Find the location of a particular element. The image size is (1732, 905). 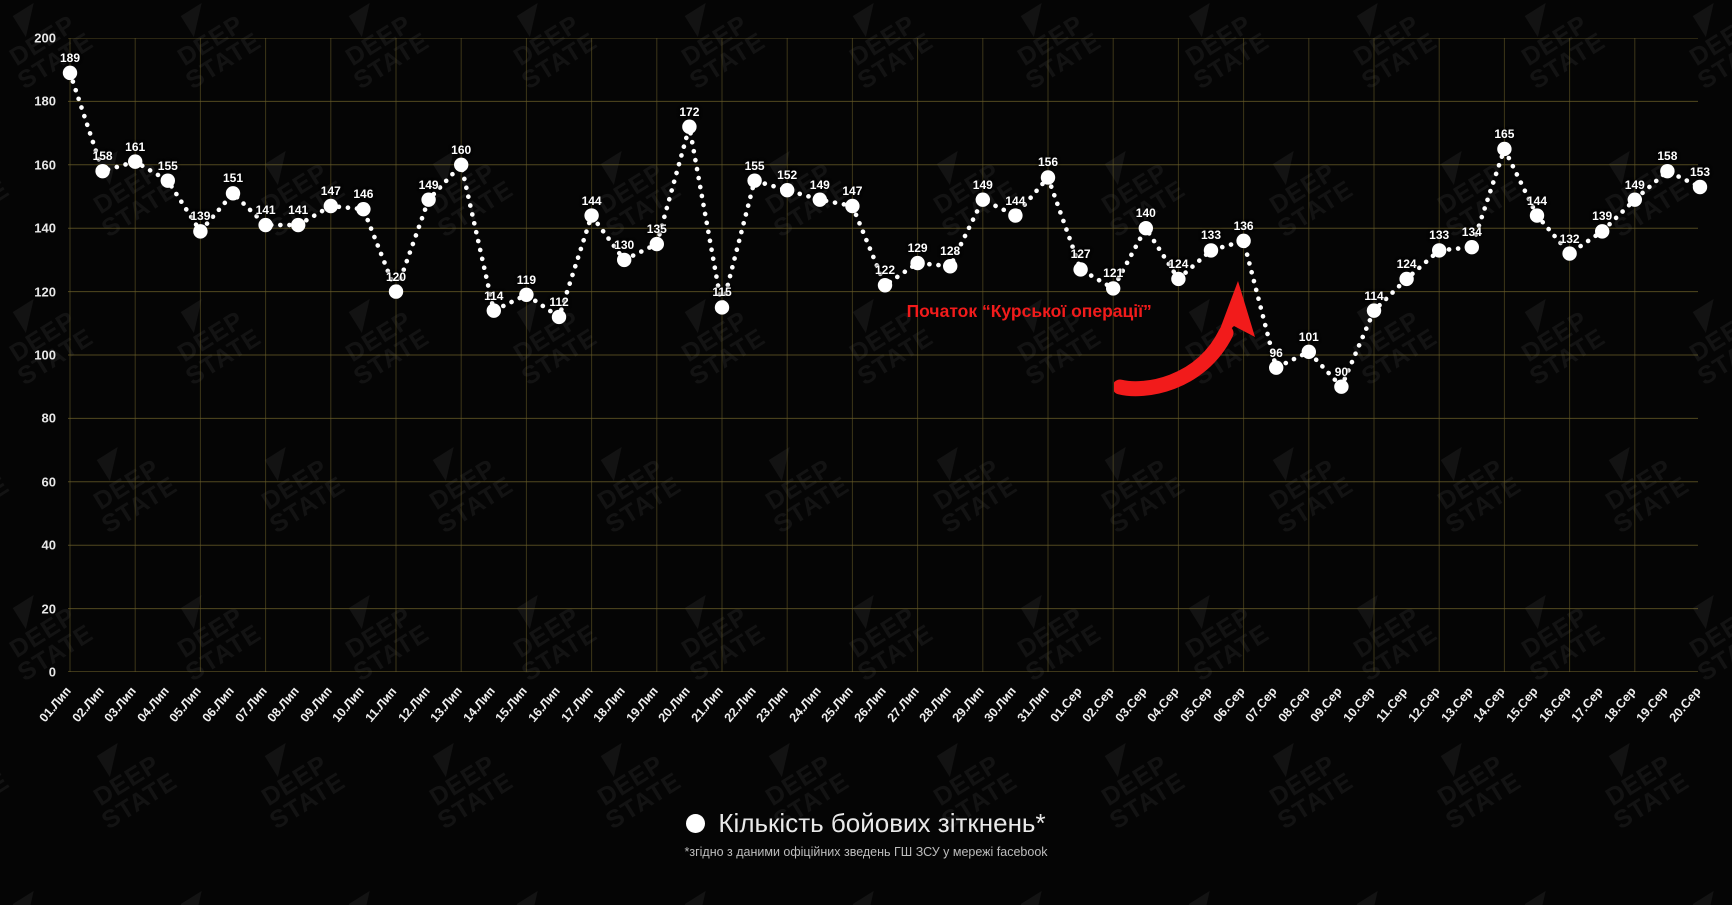

x-axis-tick: 10.Сер is located at coordinates (1359, 704).